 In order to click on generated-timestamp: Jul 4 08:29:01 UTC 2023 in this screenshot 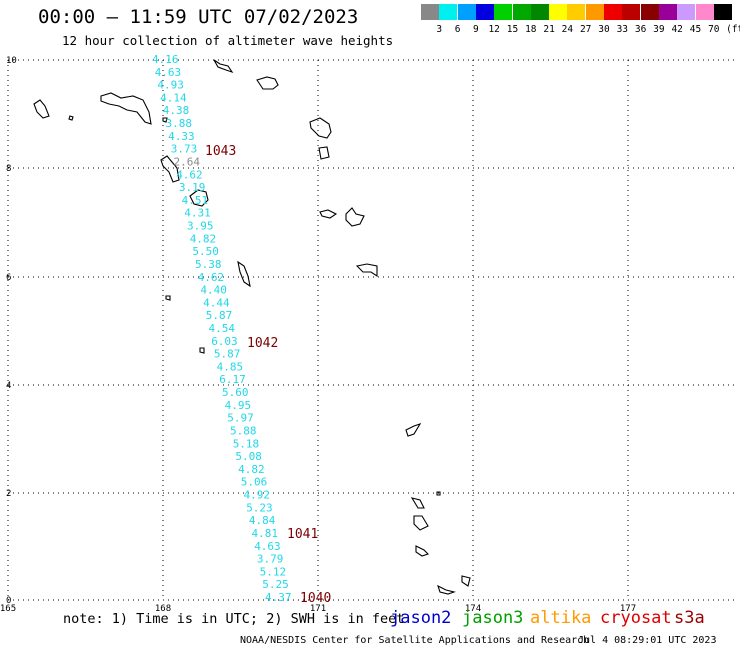, I will do `click(647, 640)`.